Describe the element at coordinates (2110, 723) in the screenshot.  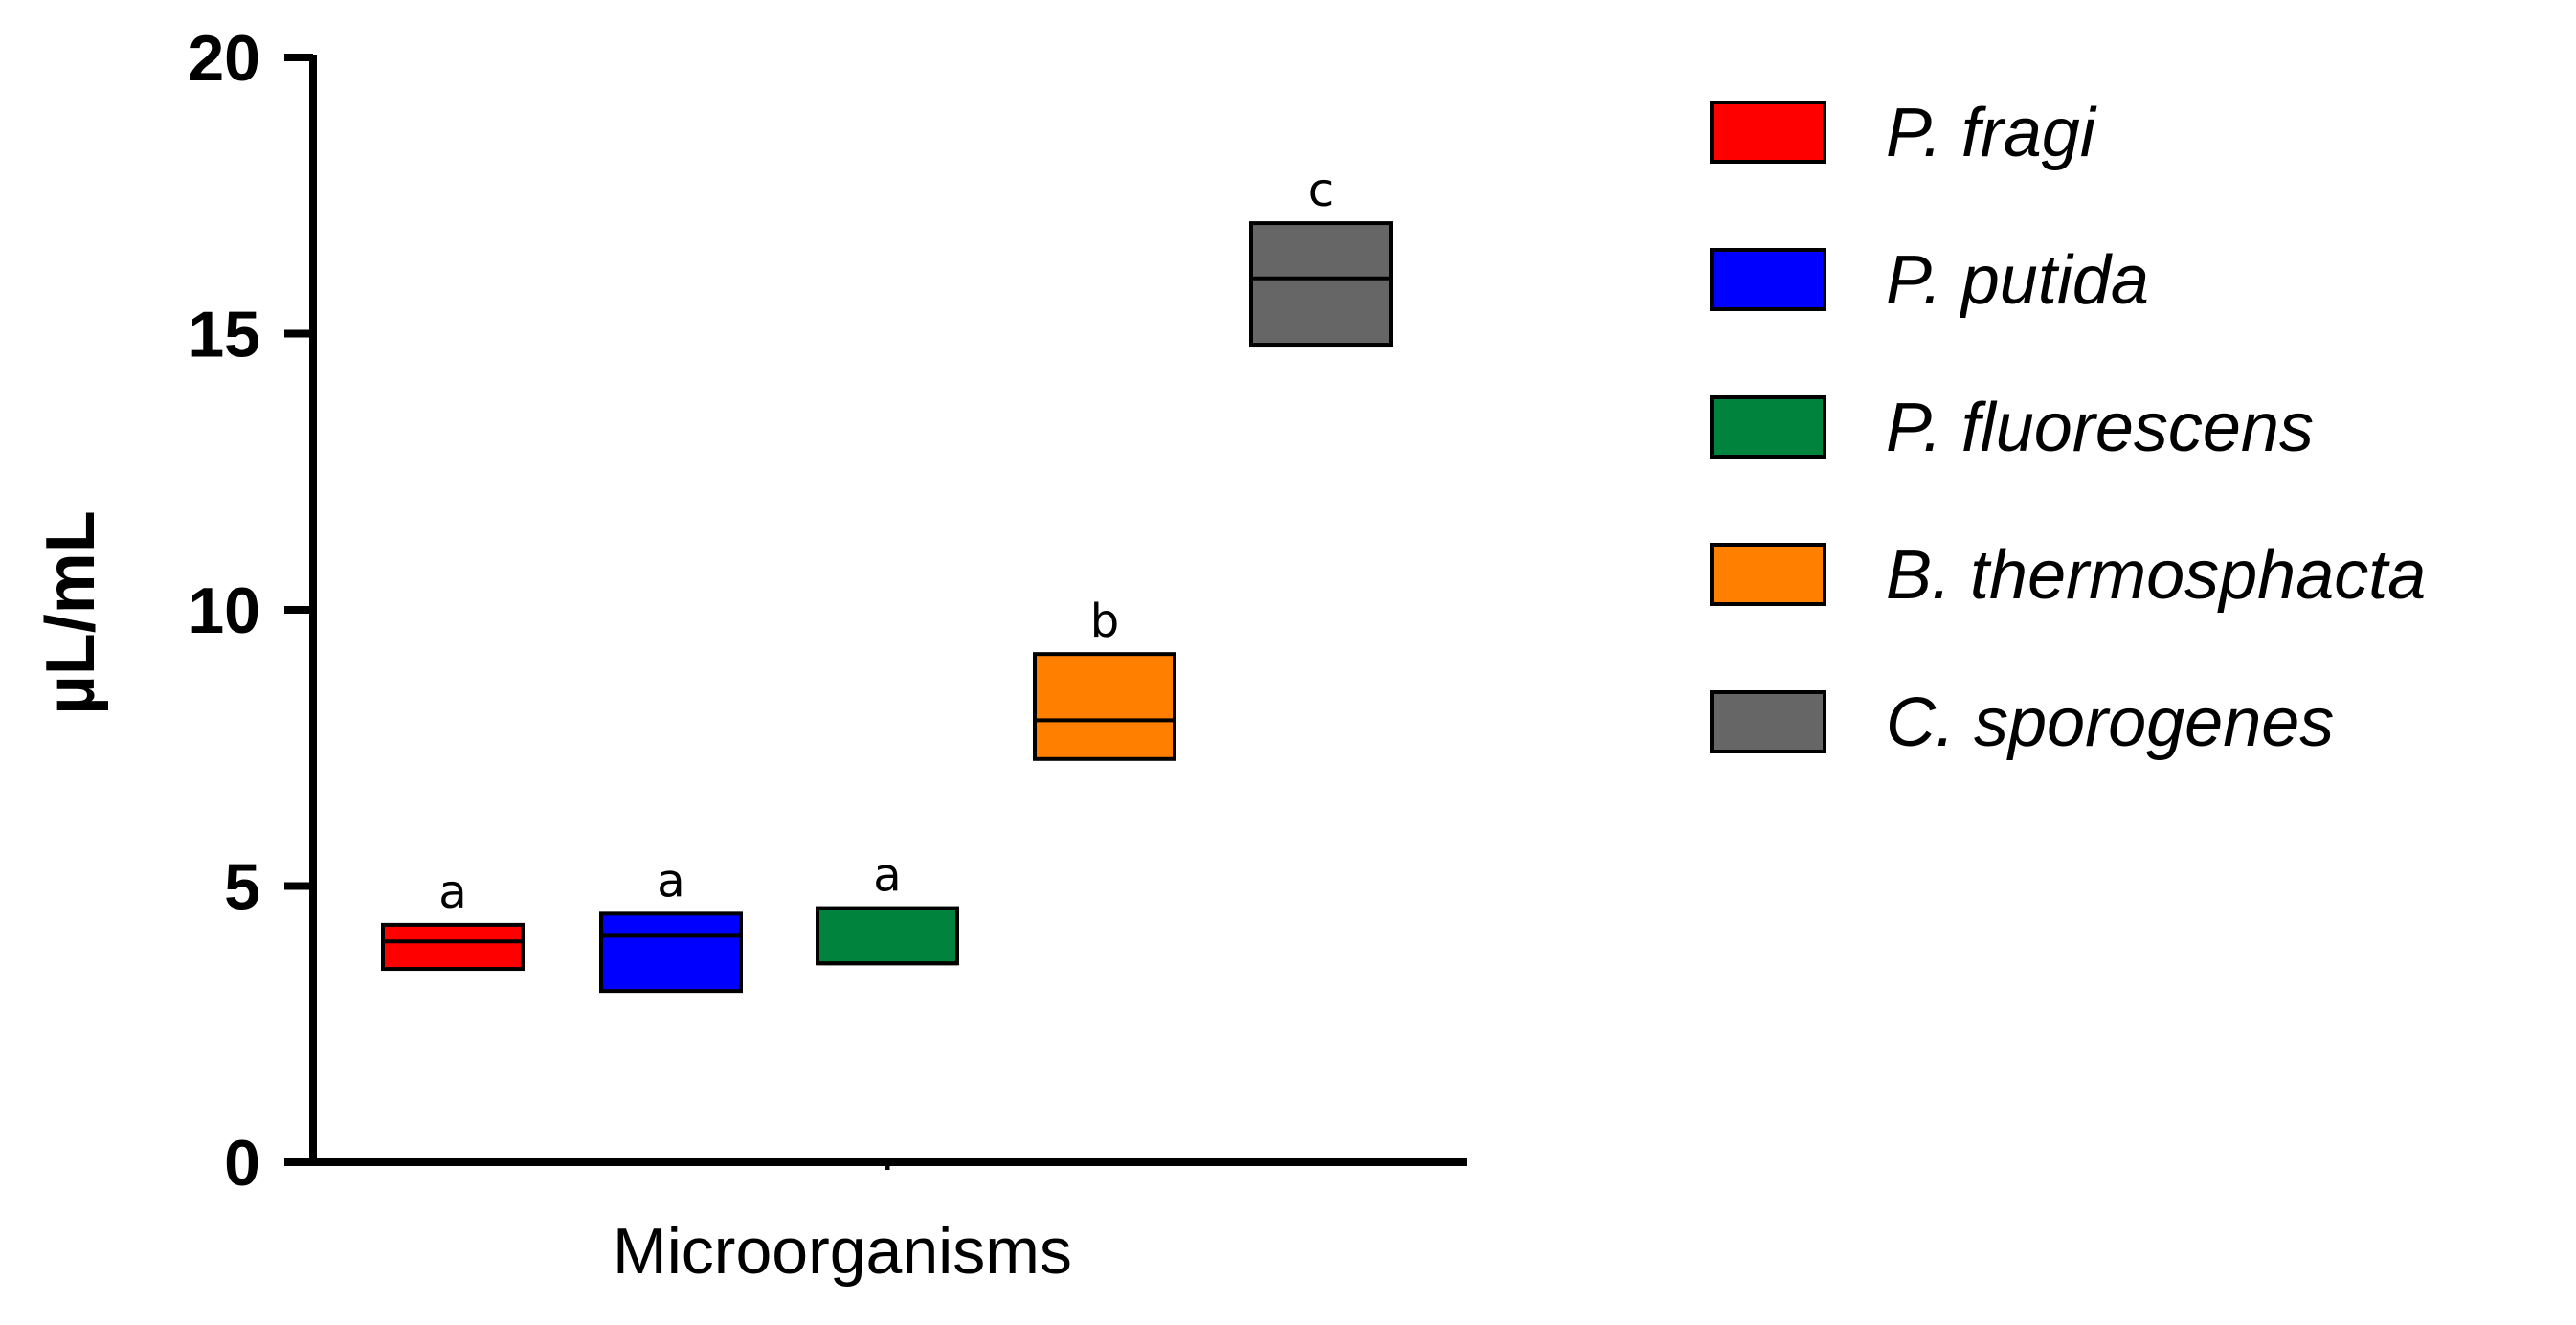
I see `legend-label: C. sporogenes` at that location.